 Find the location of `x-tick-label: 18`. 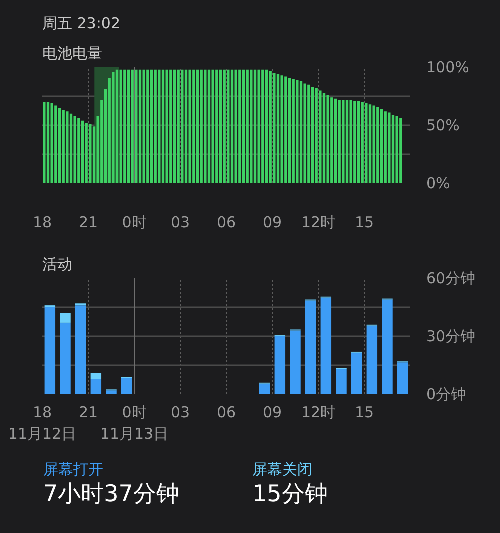

x-tick-label: 18 is located at coordinates (42, 223).